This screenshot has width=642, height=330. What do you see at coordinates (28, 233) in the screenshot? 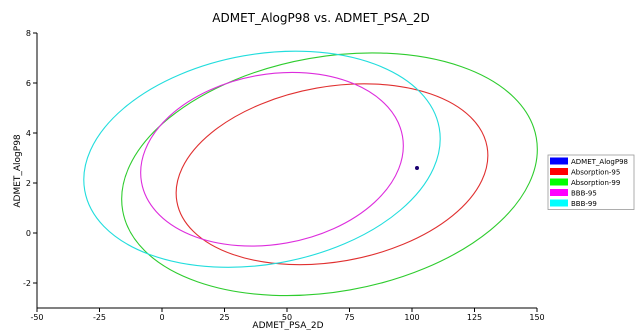
I see `y-tick-label: 0` at bounding box center [28, 233].